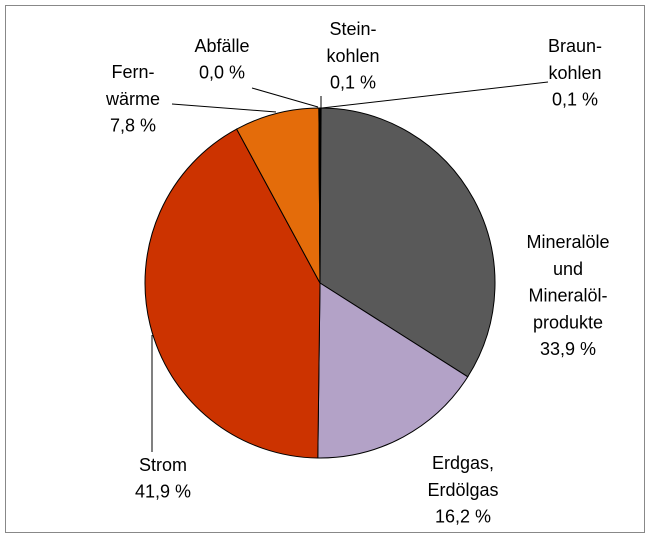  I want to click on slice-label: Fern-wärme, so click(132, 85).